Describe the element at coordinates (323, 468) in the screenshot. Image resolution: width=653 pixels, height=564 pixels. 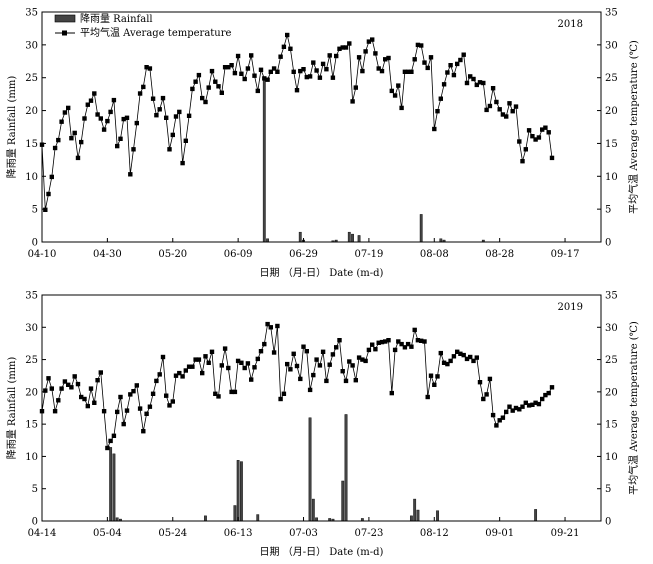
I see `rainfall-bars-2019` at that location.